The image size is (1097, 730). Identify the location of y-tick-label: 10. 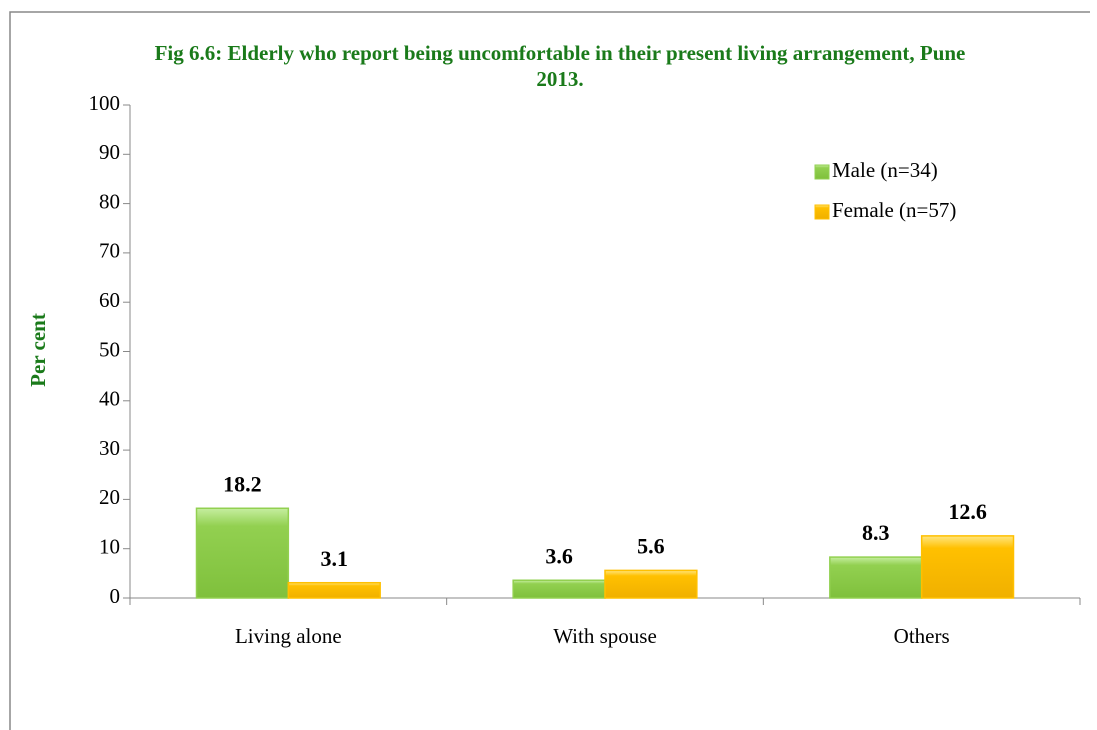
(109, 547).